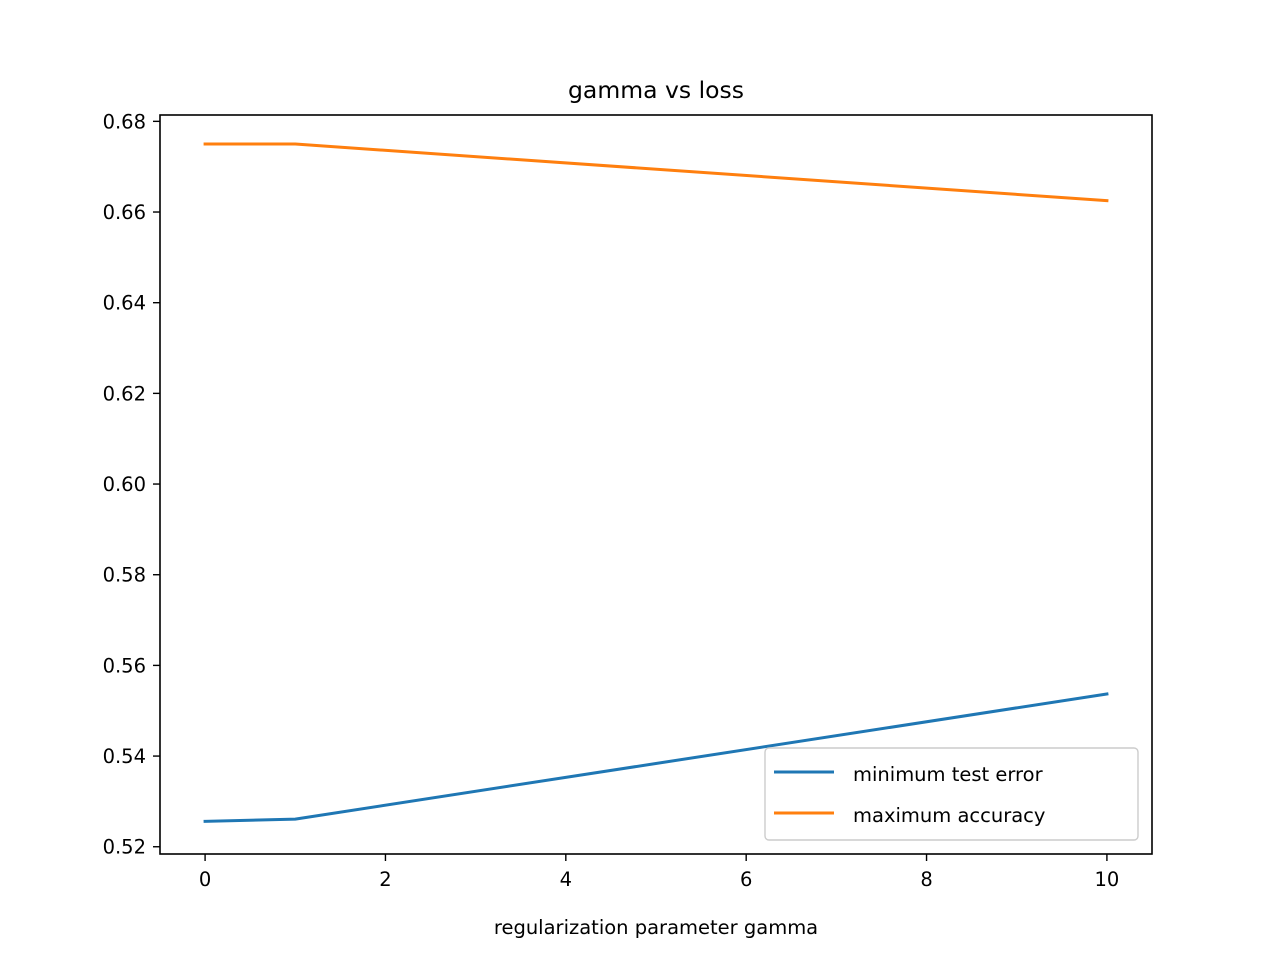  What do you see at coordinates (926, 879) in the screenshot?
I see `x-tick-label: 8` at bounding box center [926, 879].